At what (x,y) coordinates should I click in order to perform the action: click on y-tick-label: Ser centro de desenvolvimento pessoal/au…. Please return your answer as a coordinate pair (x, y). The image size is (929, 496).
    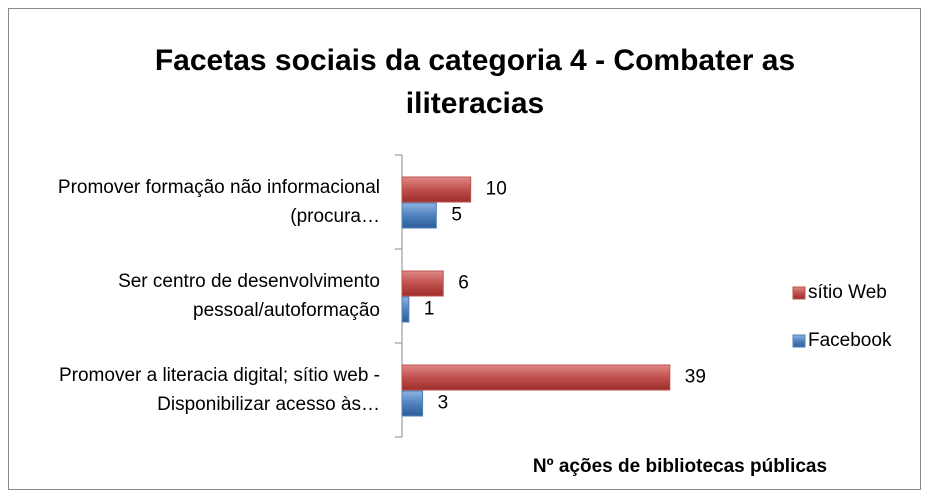
    Looking at the image, I should click on (249, 296).